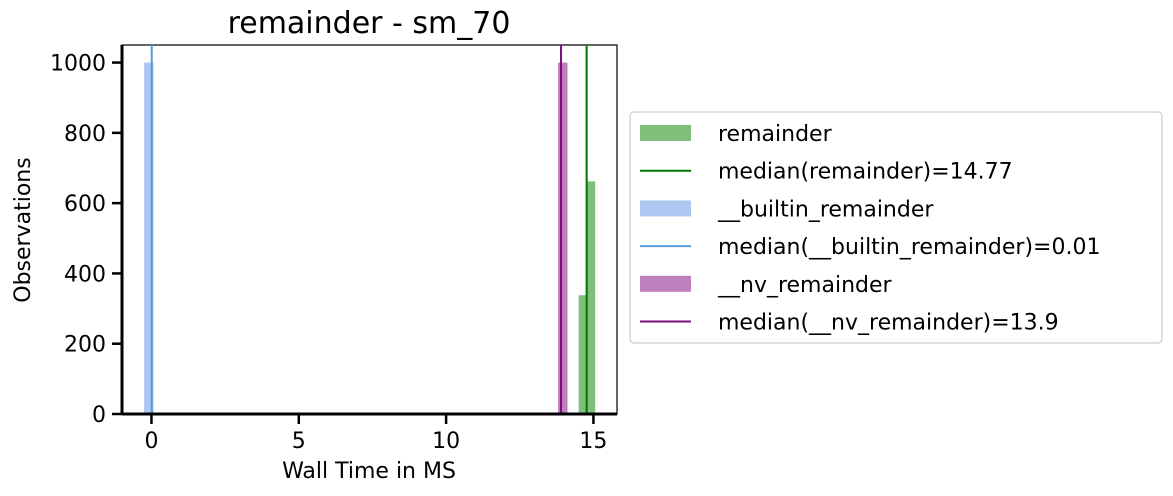 Image resolution: width=1173 pixels, height=496 pixels. I want to click on x-tick-label-0: 0, so click(151, 441).